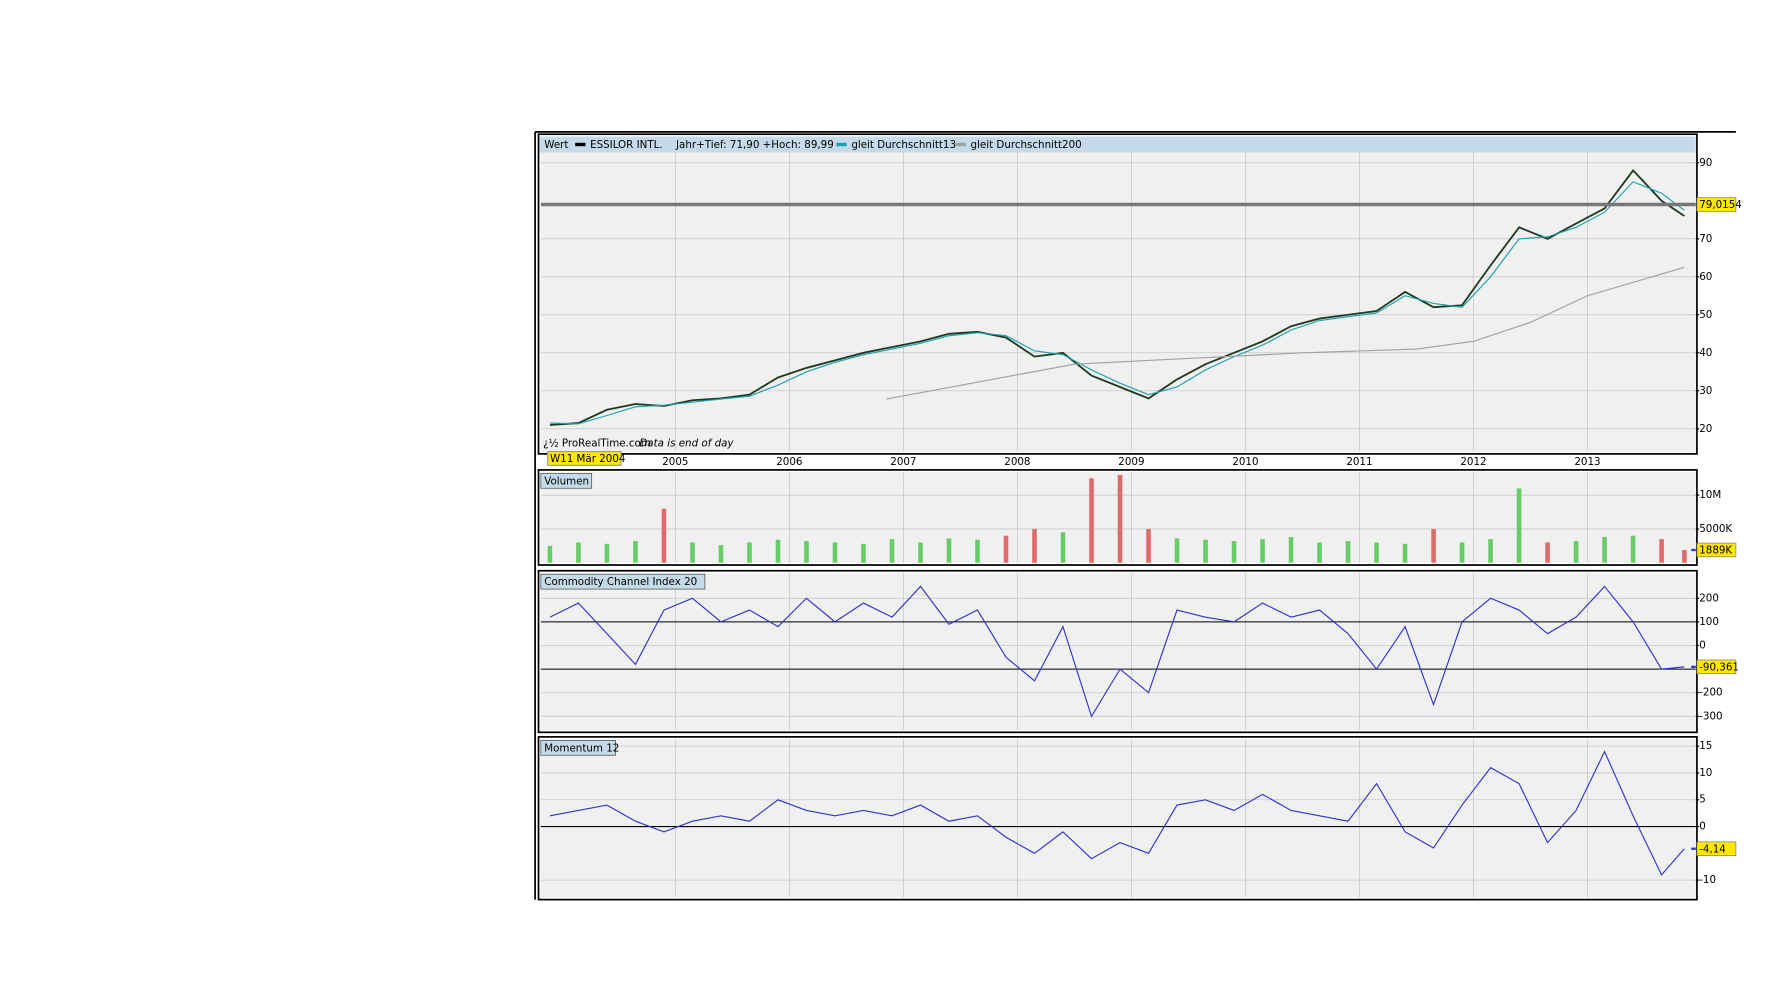  Describe the element at coordinates (903, 145) in the screenshot. I see `legend-label: gleit Durchschnitt13` at that location.